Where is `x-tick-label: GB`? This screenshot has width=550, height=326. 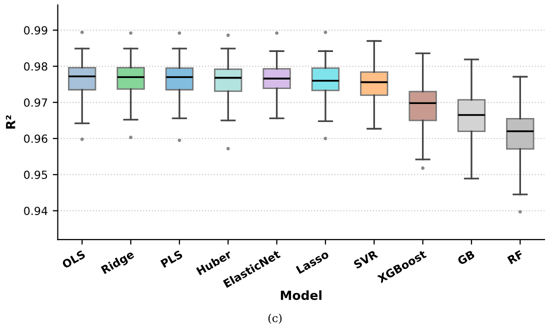
x-tick-label: GB is located at coordinates (466, 258).